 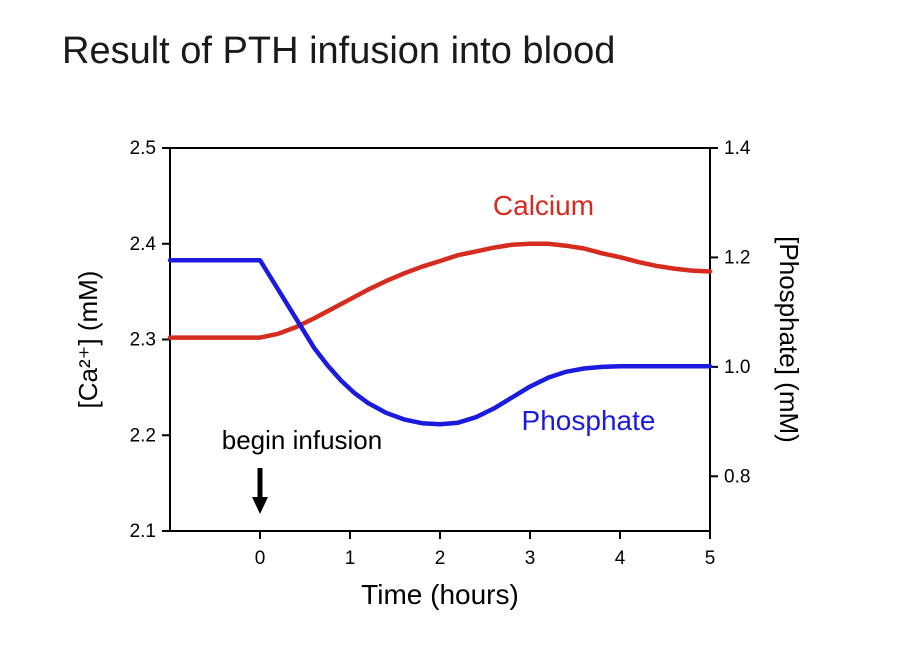 What do you see at coordinates (440, 290) in the screenshot?
I see `series-line-calcium` at bounding box center [440, 290].